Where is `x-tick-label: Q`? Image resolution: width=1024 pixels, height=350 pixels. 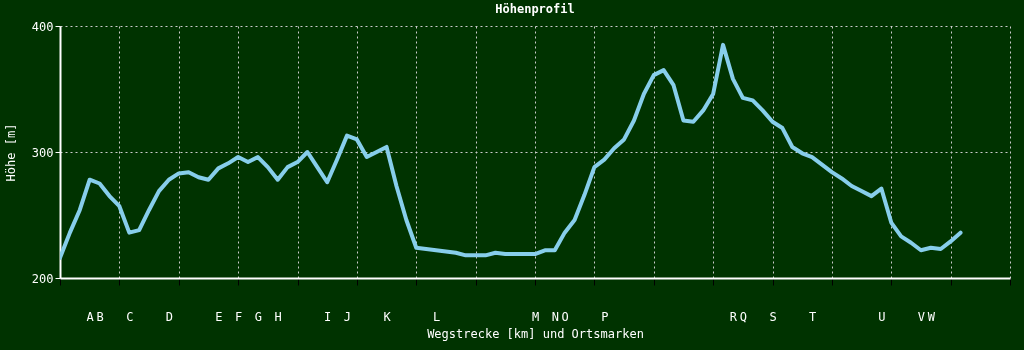
x-tick-label: Q is located at coordinates (743, 316).